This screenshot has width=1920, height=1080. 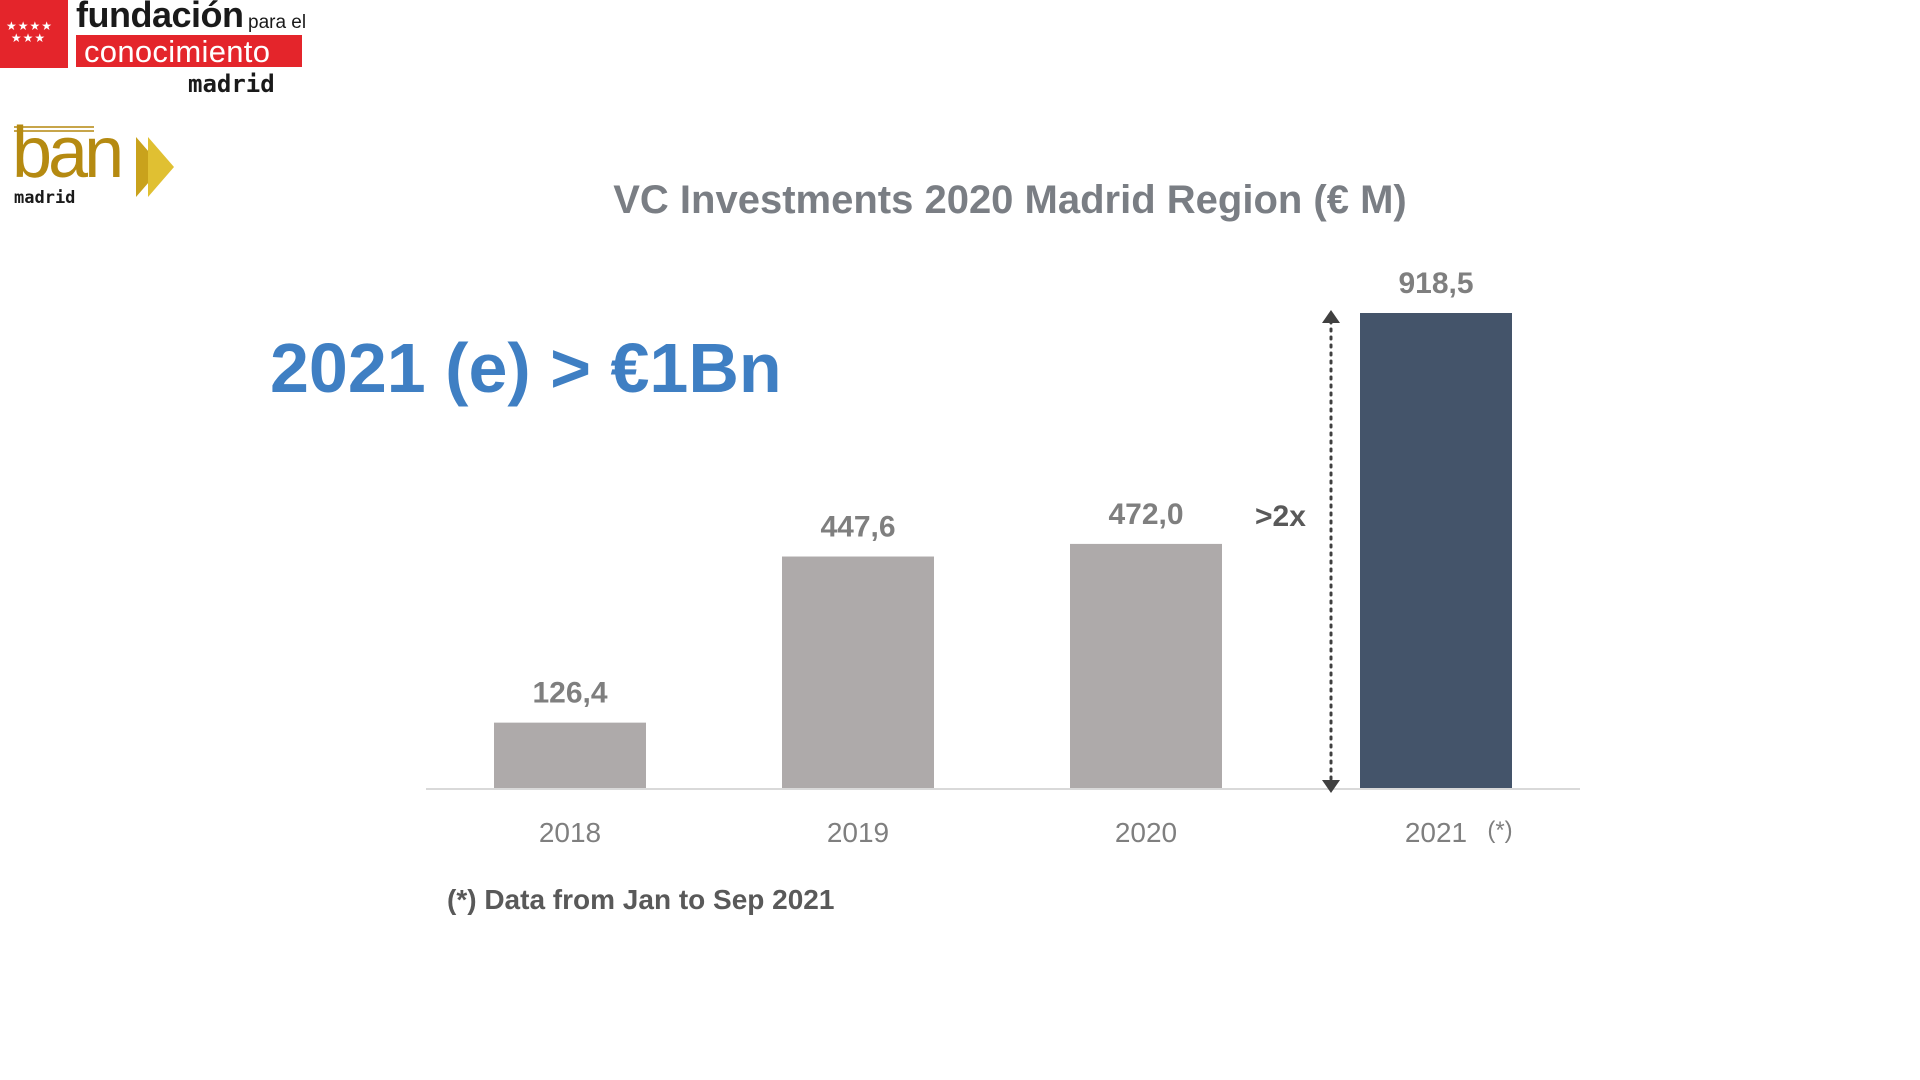 I want to click on logo-madrid-text: madrid, so click(x=231, y=84).